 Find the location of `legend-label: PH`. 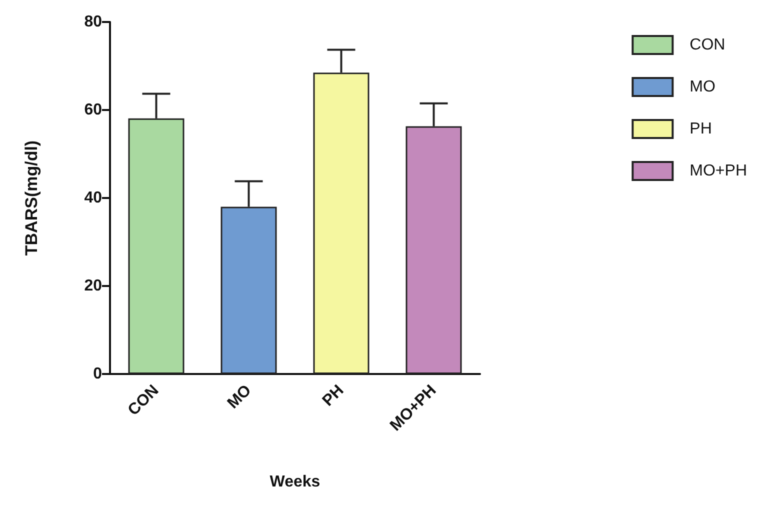

legend-label: PH is located at coordinates (701, 129).